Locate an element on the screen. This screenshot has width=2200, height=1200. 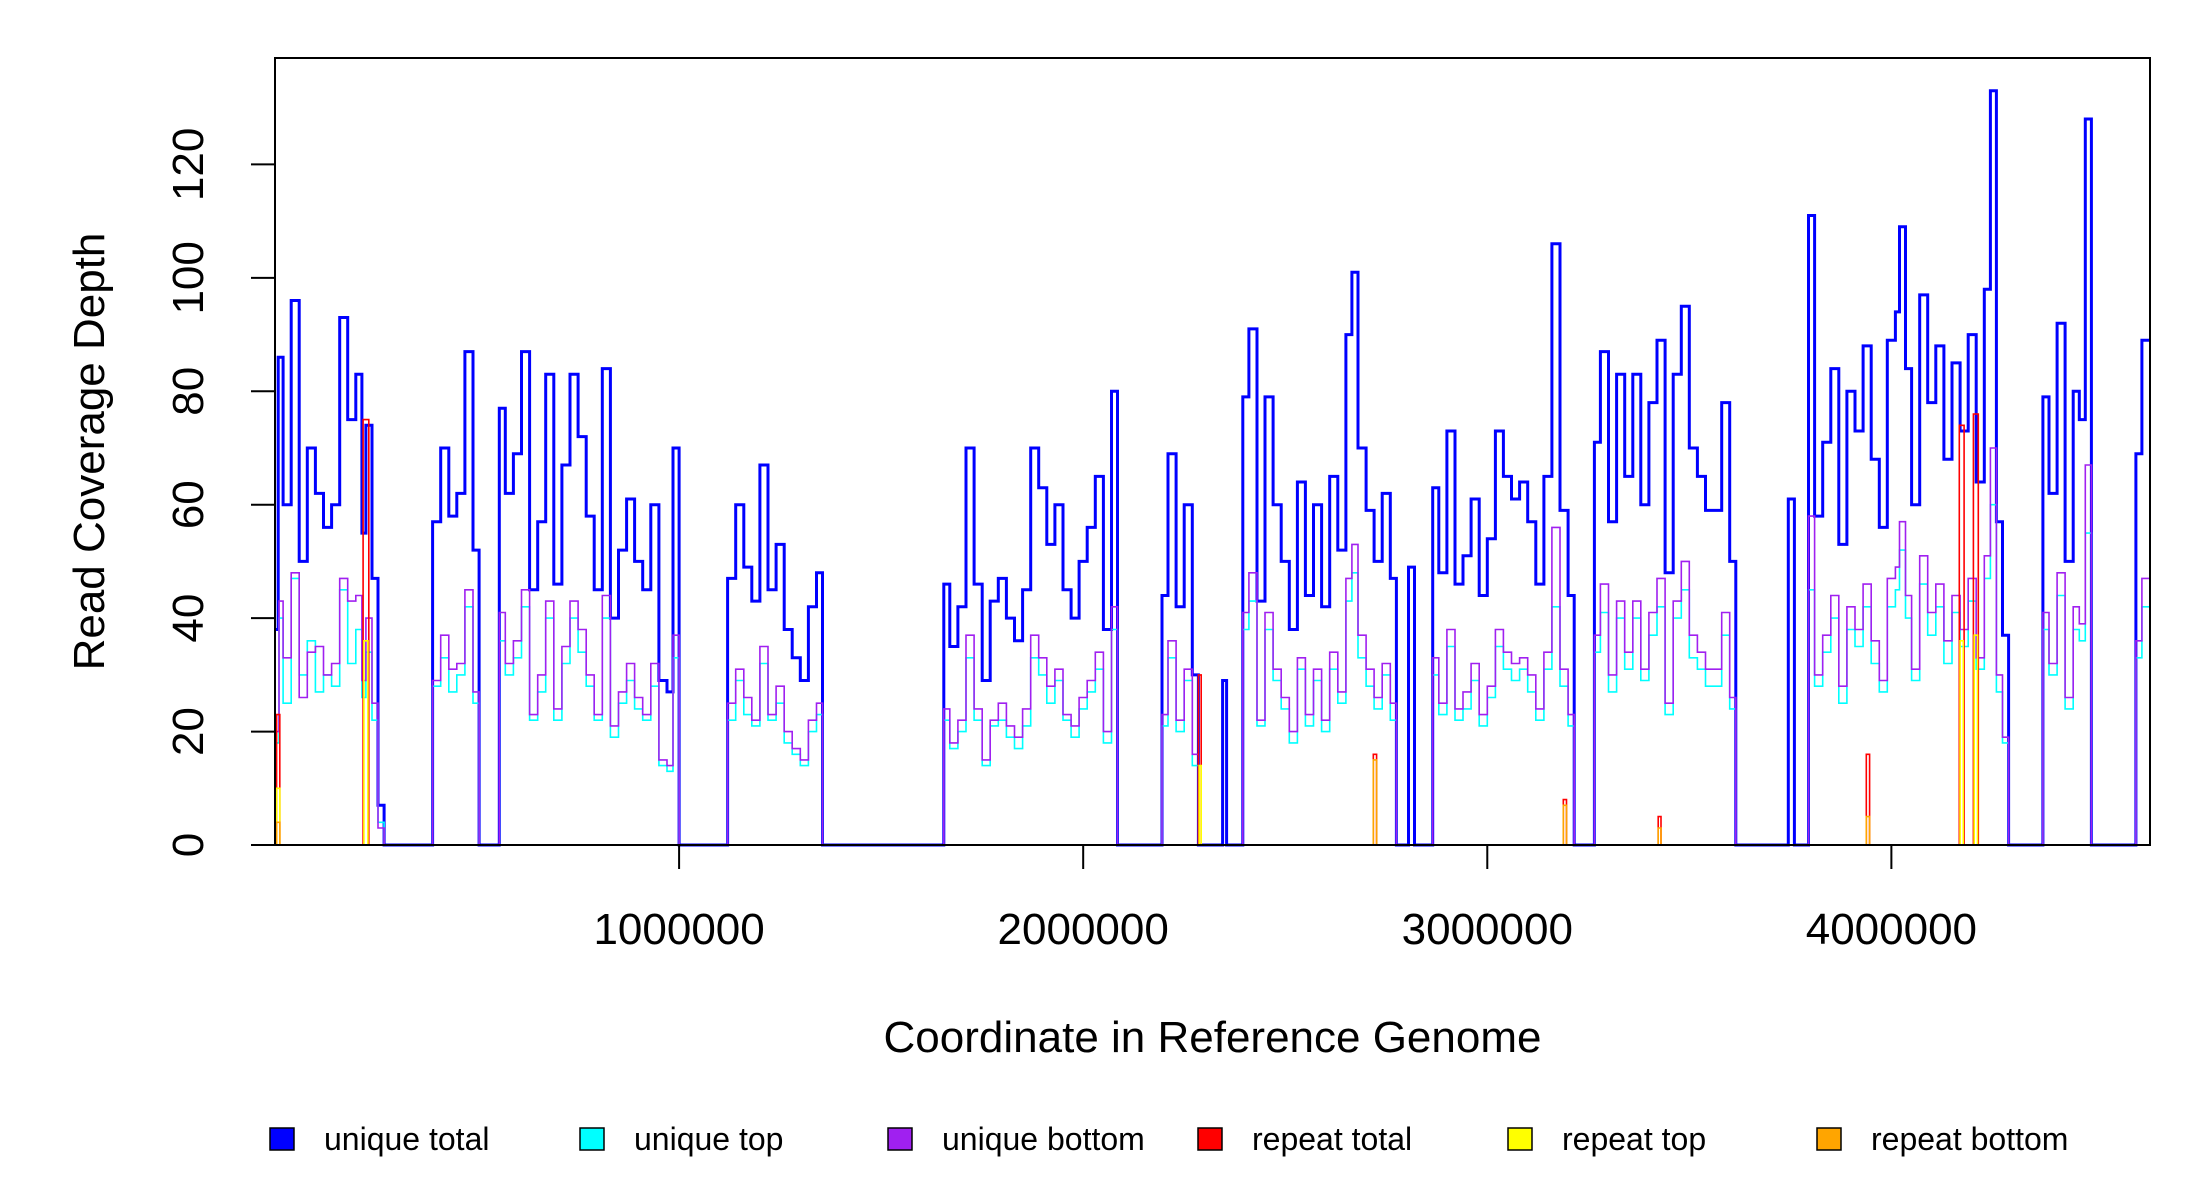
legend-item: unique bottom is located at coordinates (1016, 1139).